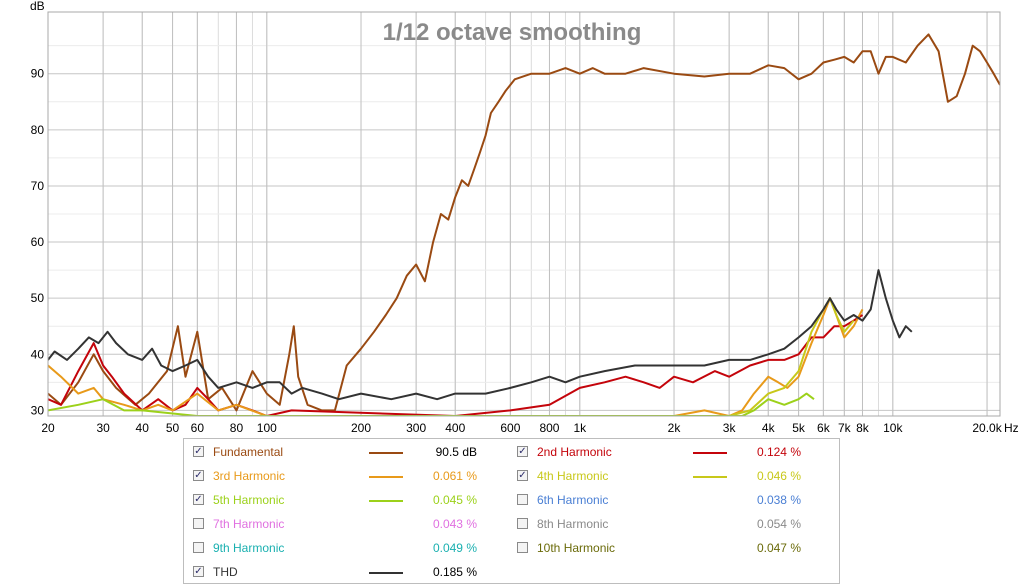  I want to click on x-tick-label: 800, so click(549, 428).